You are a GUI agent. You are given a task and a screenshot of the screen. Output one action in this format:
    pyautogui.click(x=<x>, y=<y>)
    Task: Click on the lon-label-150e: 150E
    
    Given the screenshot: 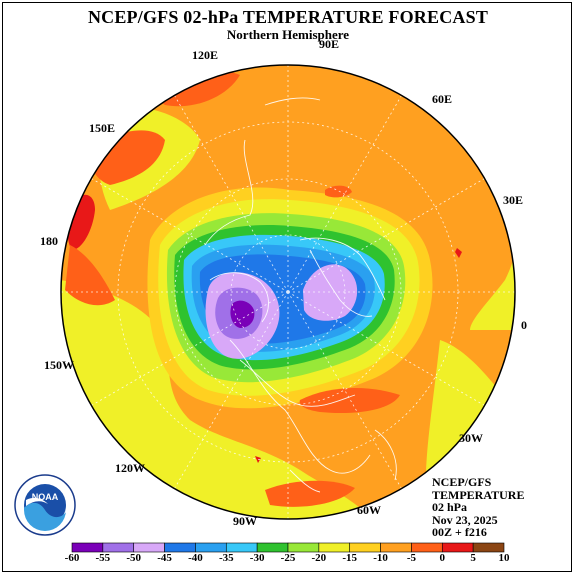 What is the action you would take?
    pyautogui.click(x=102, y=128)
    